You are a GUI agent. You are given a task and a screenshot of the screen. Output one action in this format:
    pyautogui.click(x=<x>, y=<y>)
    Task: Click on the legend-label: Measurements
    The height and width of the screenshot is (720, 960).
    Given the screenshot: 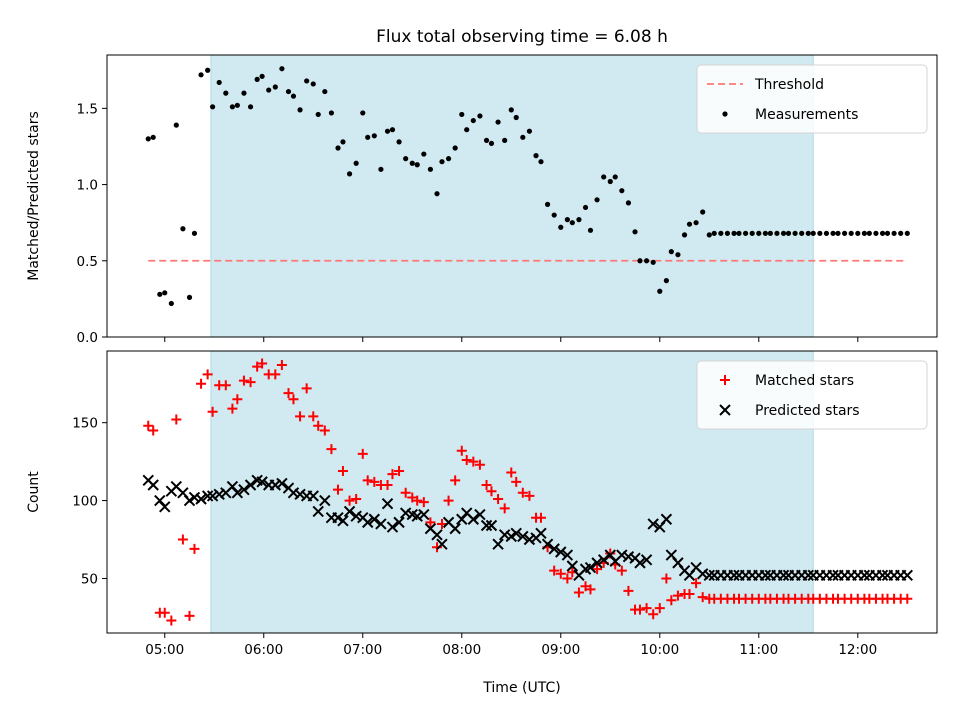 What is the action you would take?
    pyautogui.click(x=806, y=115)
    